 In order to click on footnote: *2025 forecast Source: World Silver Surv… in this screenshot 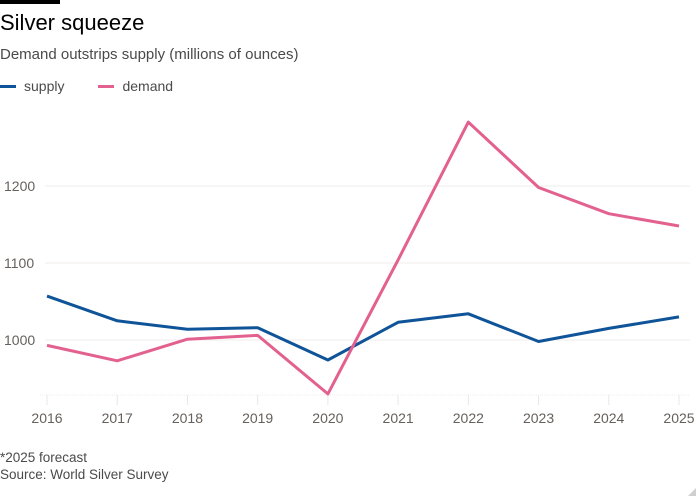, I will do `click(84, 466)`.